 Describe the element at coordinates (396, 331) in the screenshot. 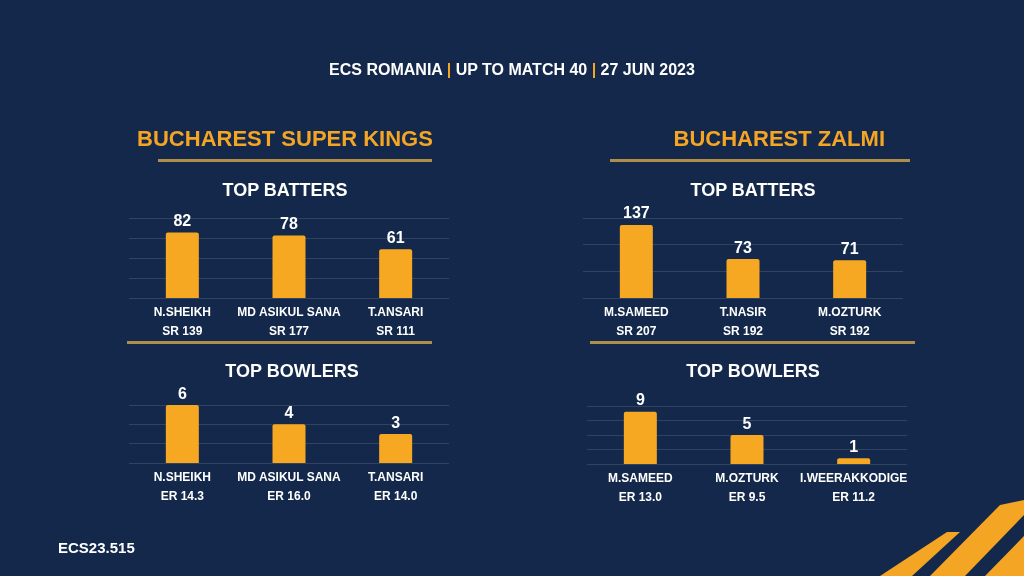

I see `text: SR 111` at that location.